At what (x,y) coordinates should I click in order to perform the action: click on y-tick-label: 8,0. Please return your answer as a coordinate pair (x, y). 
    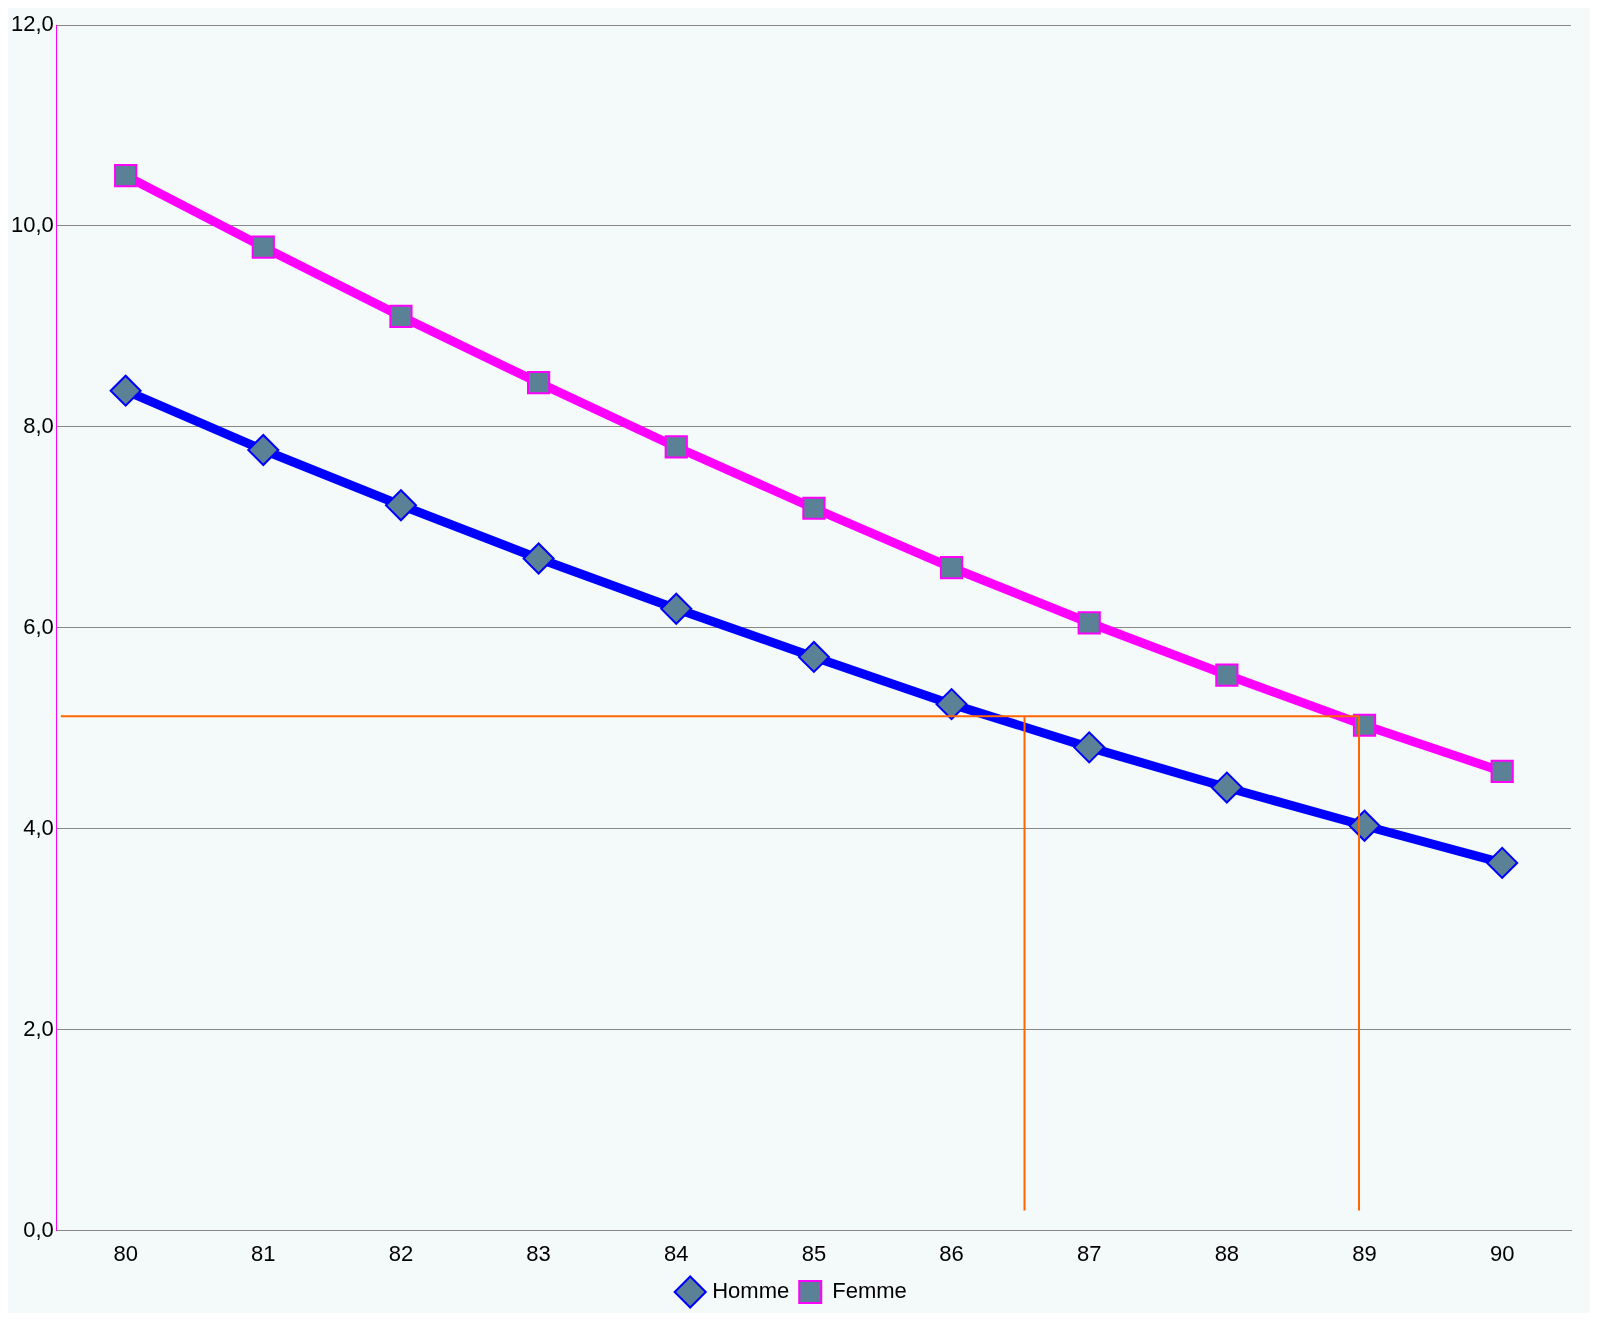
    Looking at the image, I should click on (38, 425).